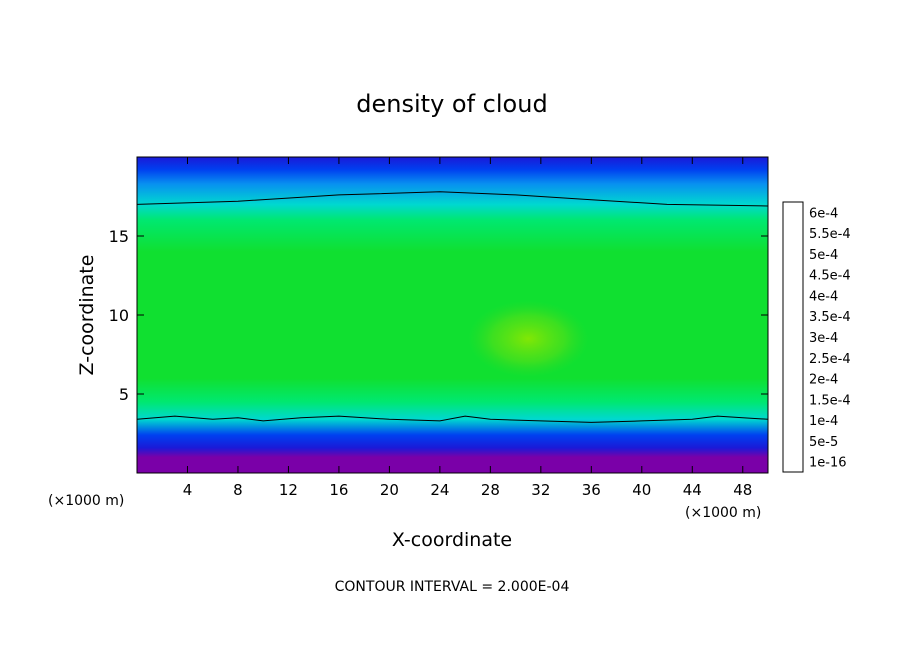 The height and width of the screenshot is (654, 904). What do you see at coordinates (823, 338) in the screenshot?
I see `colorbar-label: 3e-4` at bounding box center [823, 338].